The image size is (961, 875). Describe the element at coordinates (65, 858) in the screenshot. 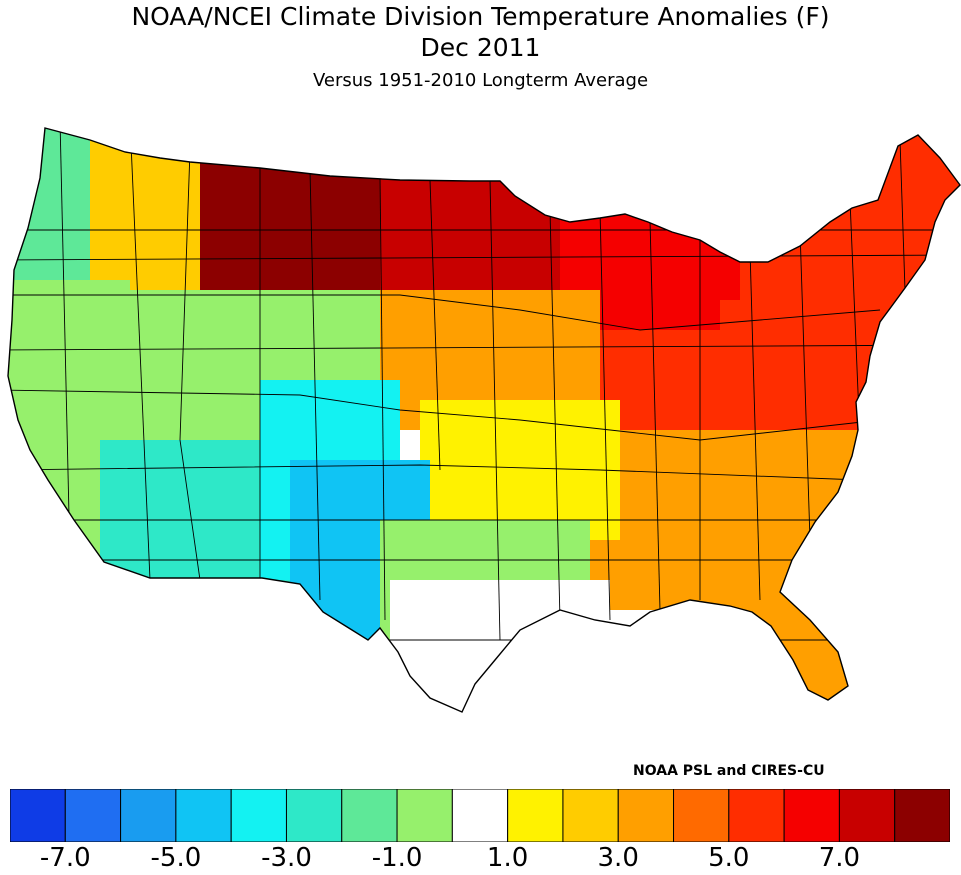

I see `legend-tick-label: -7.0` at that location.